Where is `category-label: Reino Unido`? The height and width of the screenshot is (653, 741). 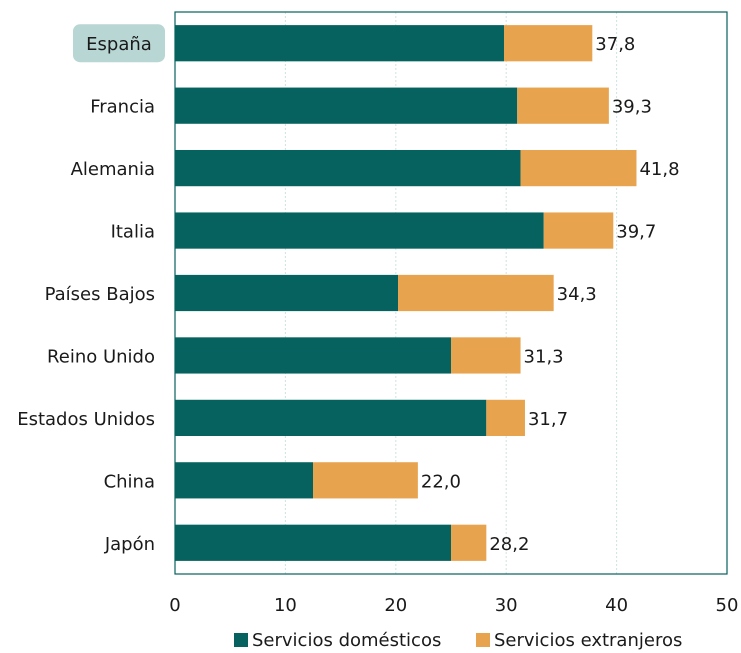
category-label: Reino Unido is located at coordinates (101, 356).